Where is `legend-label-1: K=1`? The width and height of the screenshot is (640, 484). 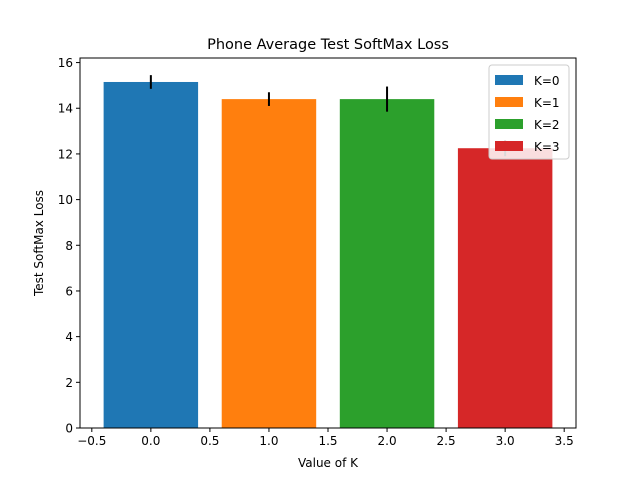 legend-label-1: K=1 is located at coordinates (547, 103).